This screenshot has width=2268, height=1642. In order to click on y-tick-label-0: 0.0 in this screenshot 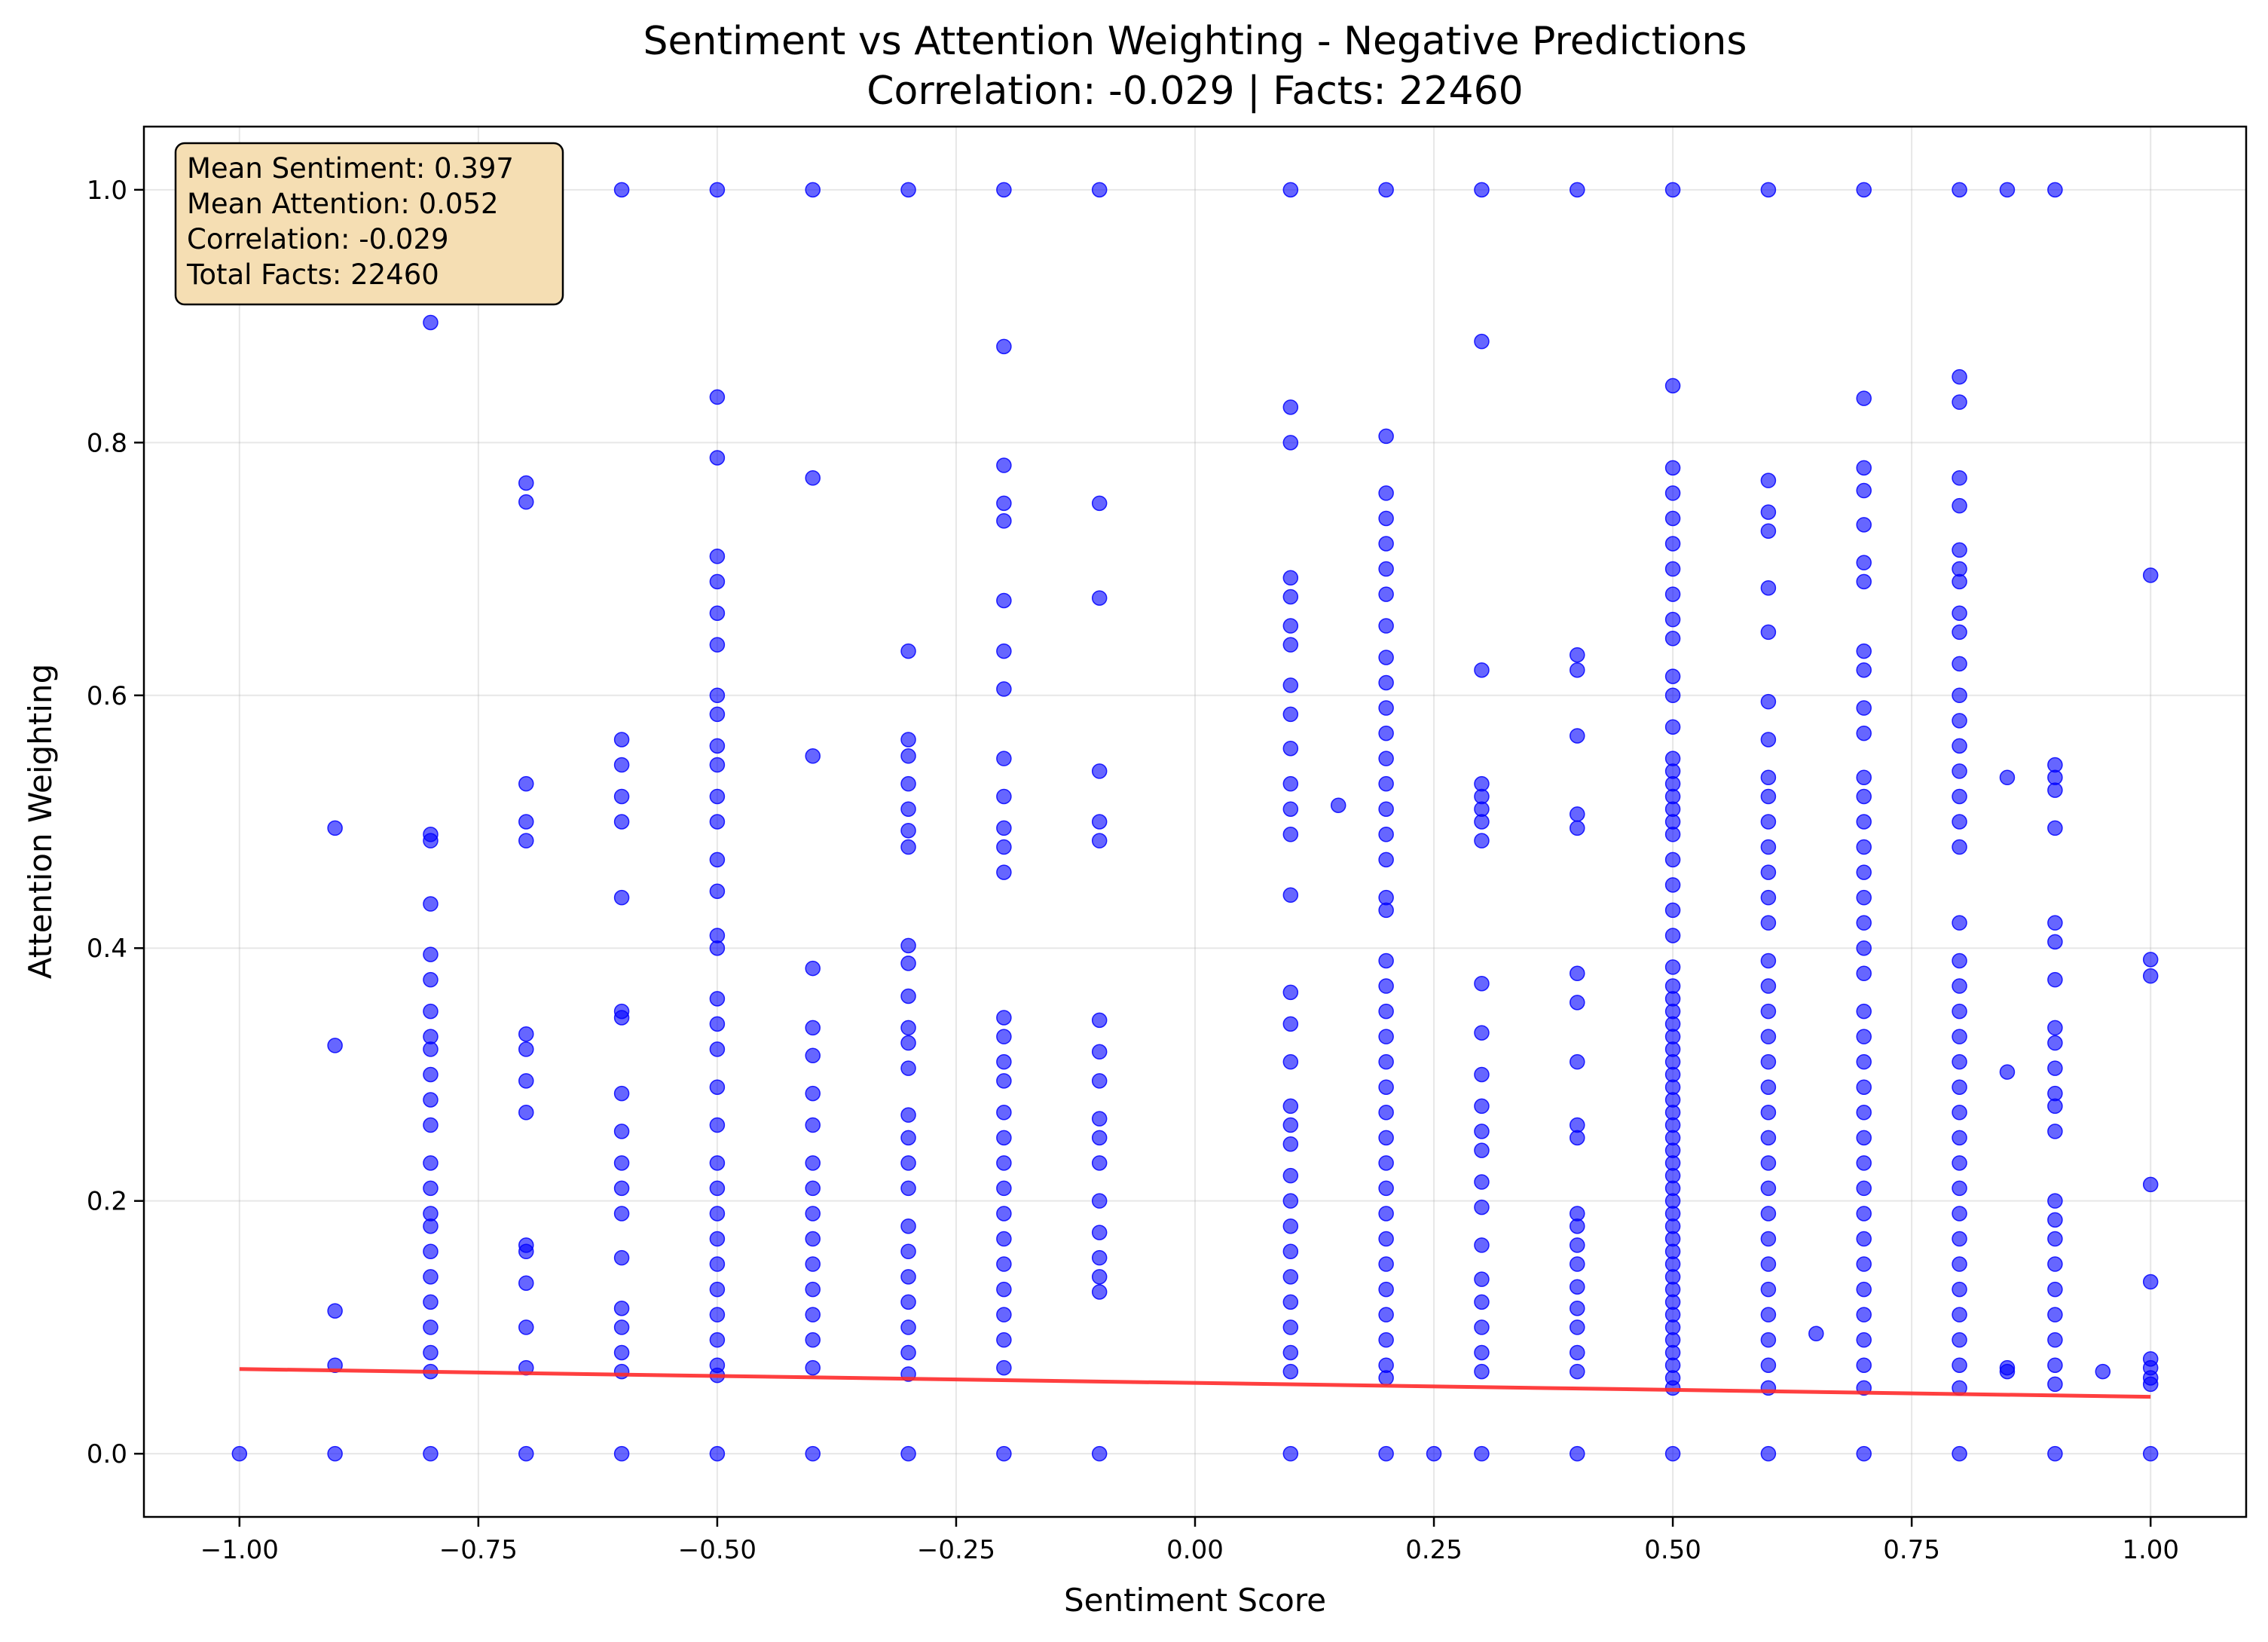, I will do `click(107, 1454)`.